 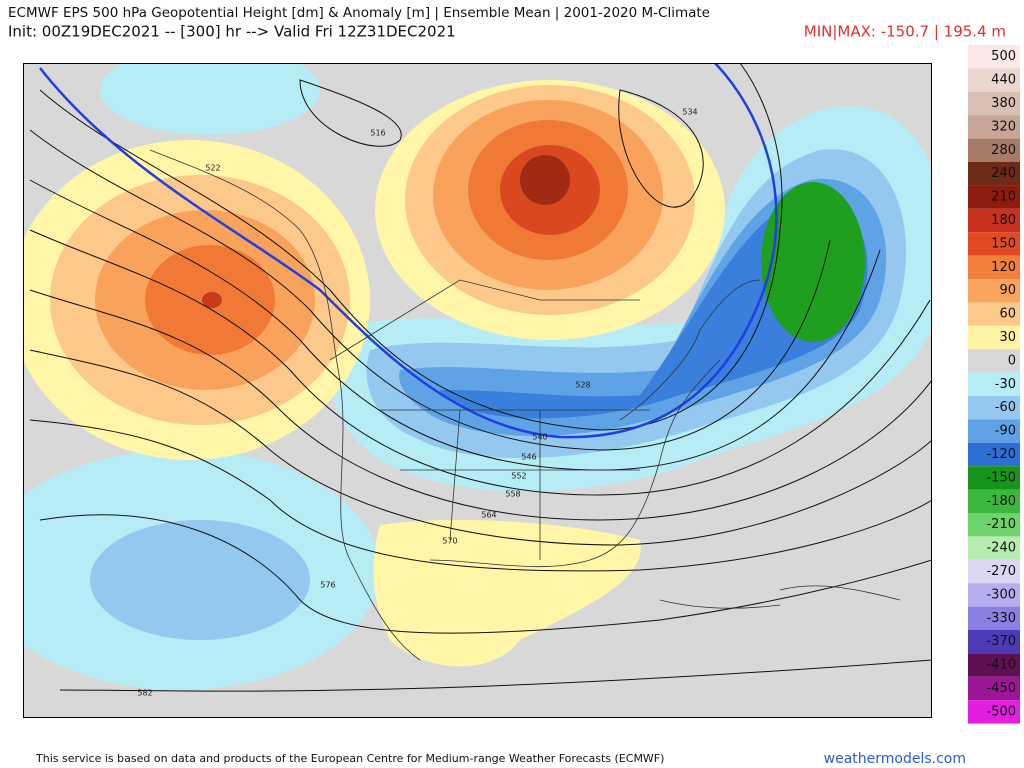 I want to click on colorbar-label: 150, so click(x=1003, y=243).